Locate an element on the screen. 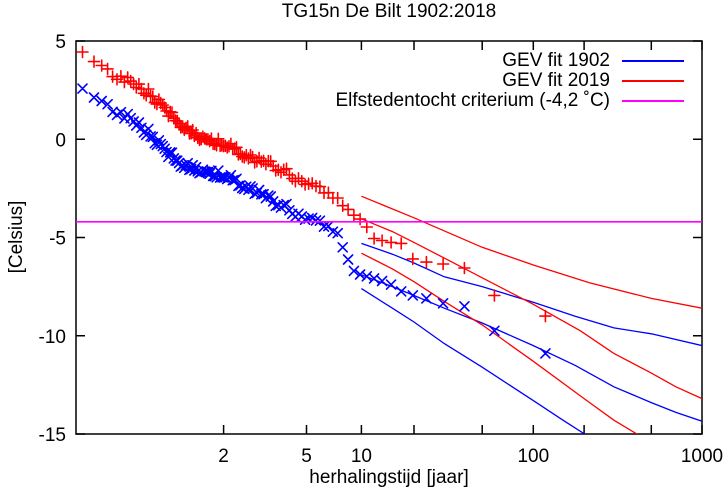  legend-item-gev-fit-1902: GEV fit 1902 is located at coordinates (509, 61).